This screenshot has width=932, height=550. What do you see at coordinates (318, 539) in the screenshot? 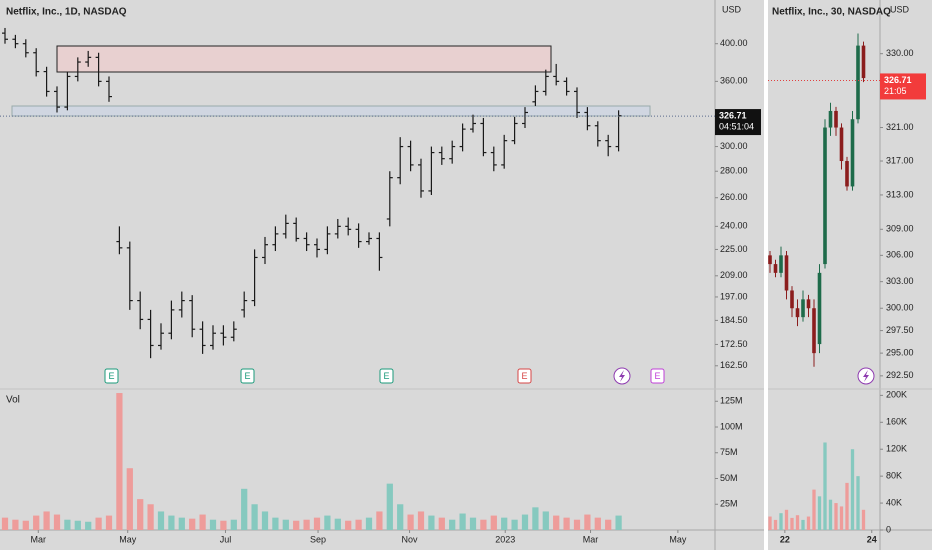
I see `x-tick-label: Sep` at bounding box center [318, 539].